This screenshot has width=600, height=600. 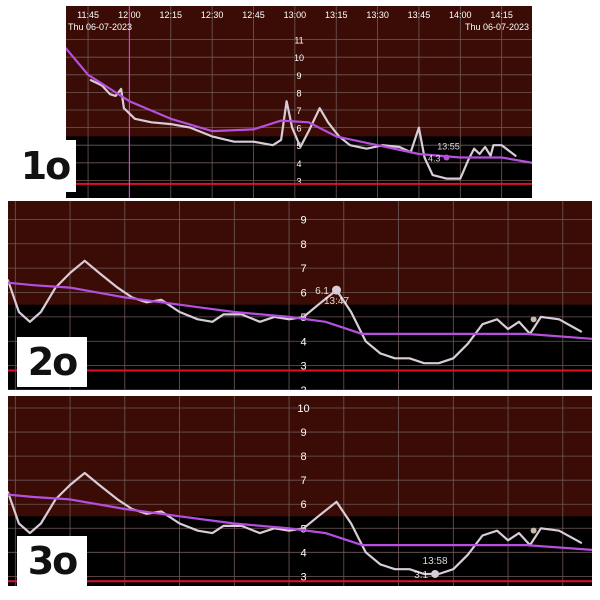 I want to click on p2-highlight-value: 6.1, so click(x=322, y=291).